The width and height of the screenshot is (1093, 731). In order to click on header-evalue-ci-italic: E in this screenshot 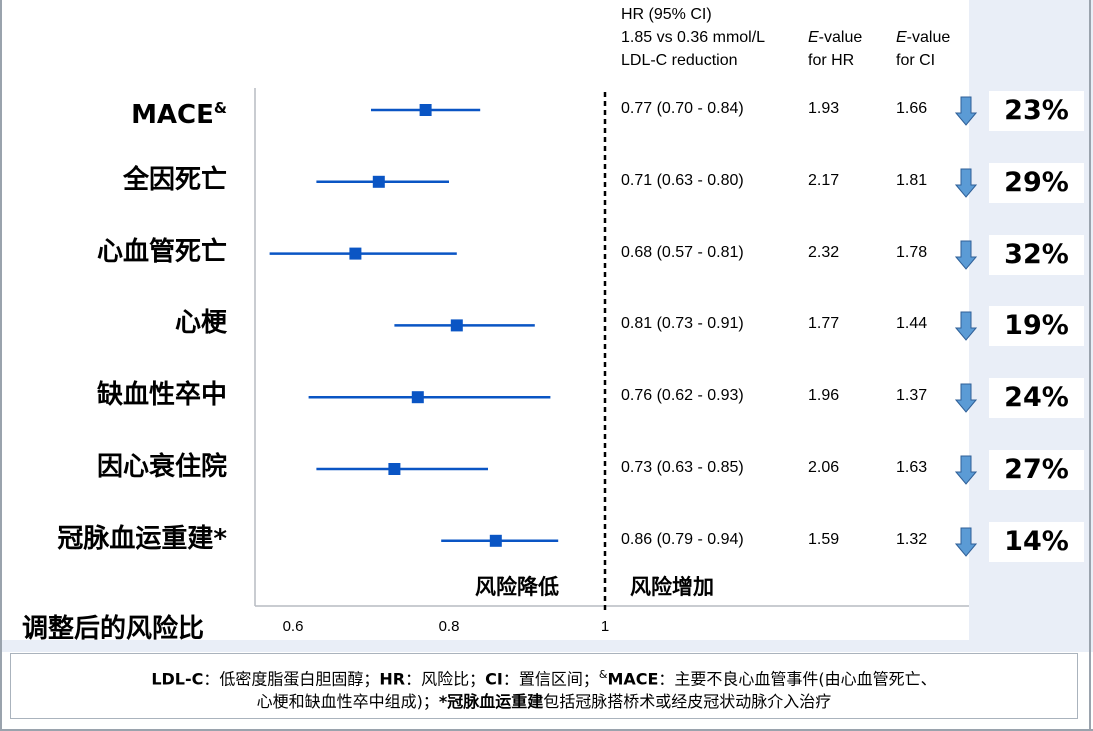, I will do `click(901, 37)`.